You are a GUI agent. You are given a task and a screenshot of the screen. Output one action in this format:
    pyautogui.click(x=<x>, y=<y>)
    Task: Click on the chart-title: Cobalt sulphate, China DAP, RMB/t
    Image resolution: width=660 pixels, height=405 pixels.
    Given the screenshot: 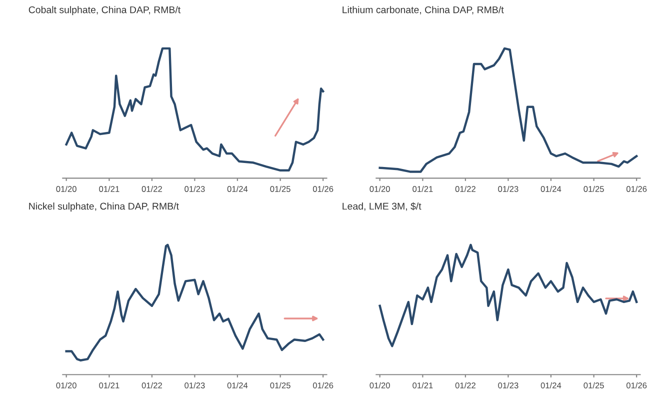 What is the action you would take?
    pyautogui.click(x=104, y=11)
    